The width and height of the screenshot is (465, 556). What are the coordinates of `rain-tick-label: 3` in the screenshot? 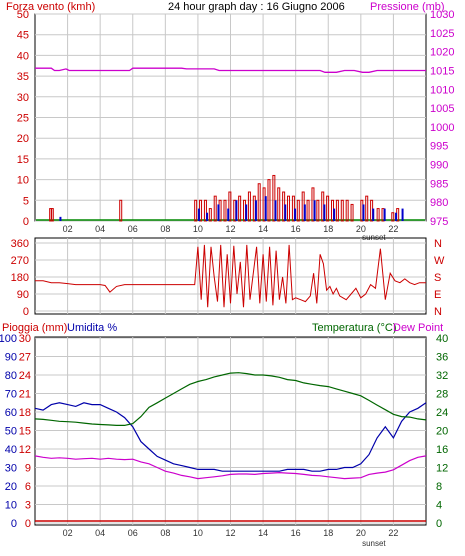 It's located at (28, 506).